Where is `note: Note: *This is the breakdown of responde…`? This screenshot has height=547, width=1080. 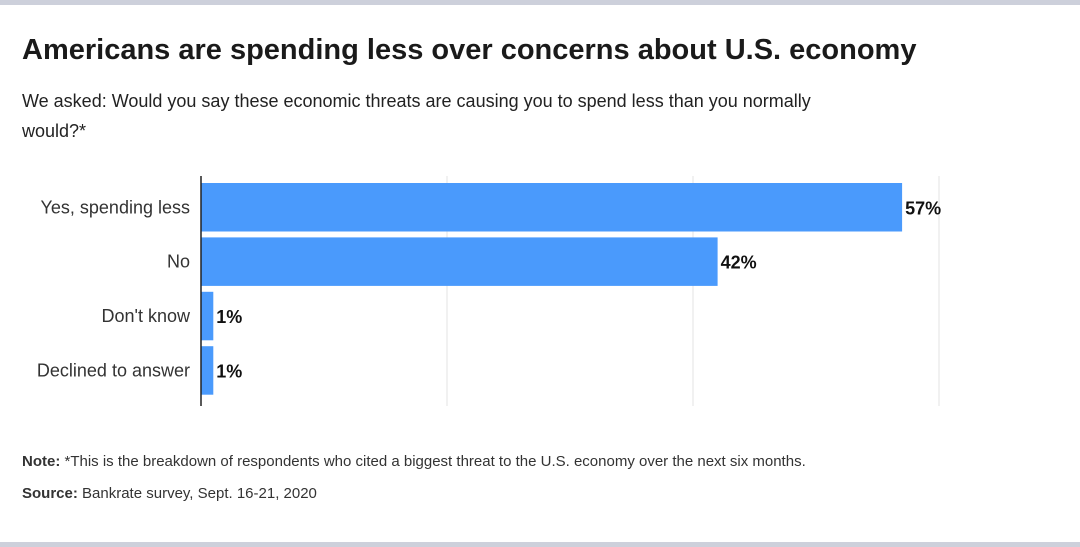 note: Note: *This is the breakdown of responde… is located at coordinates (414, 461).